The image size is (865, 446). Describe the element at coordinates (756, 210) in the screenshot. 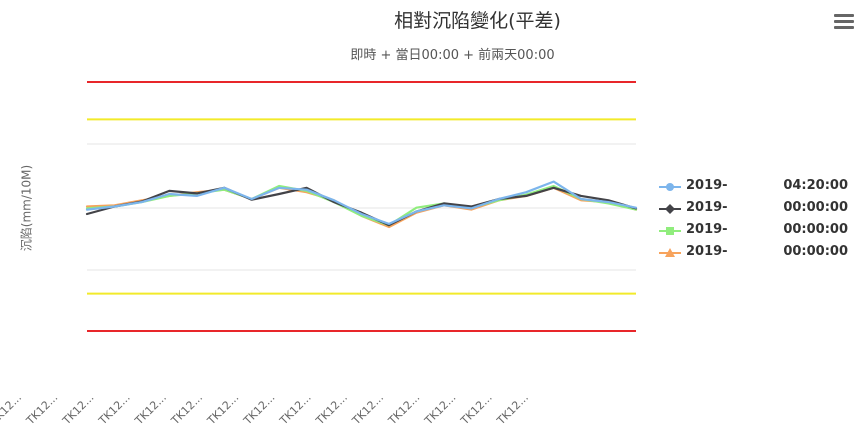

I see `legend-item-series-2: 2019- 00:00:00` at that location.